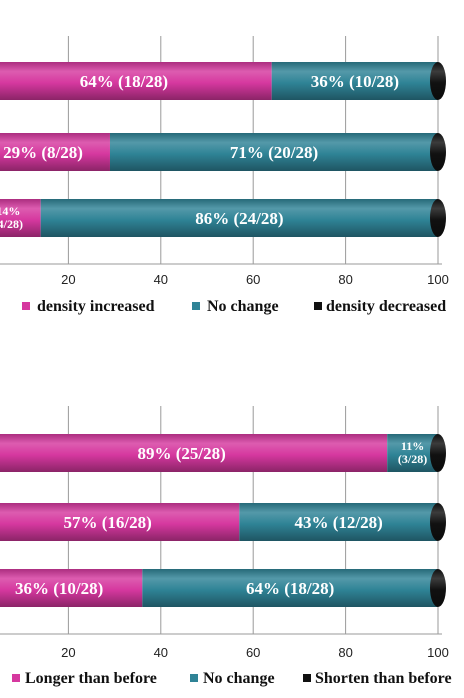 Image resolution: width=464 pixels, height=698 pixels. Describe the element at coordinates (181, 453) in the screenshot. I see `bar-value-label: 89% (25/28)` at that location.